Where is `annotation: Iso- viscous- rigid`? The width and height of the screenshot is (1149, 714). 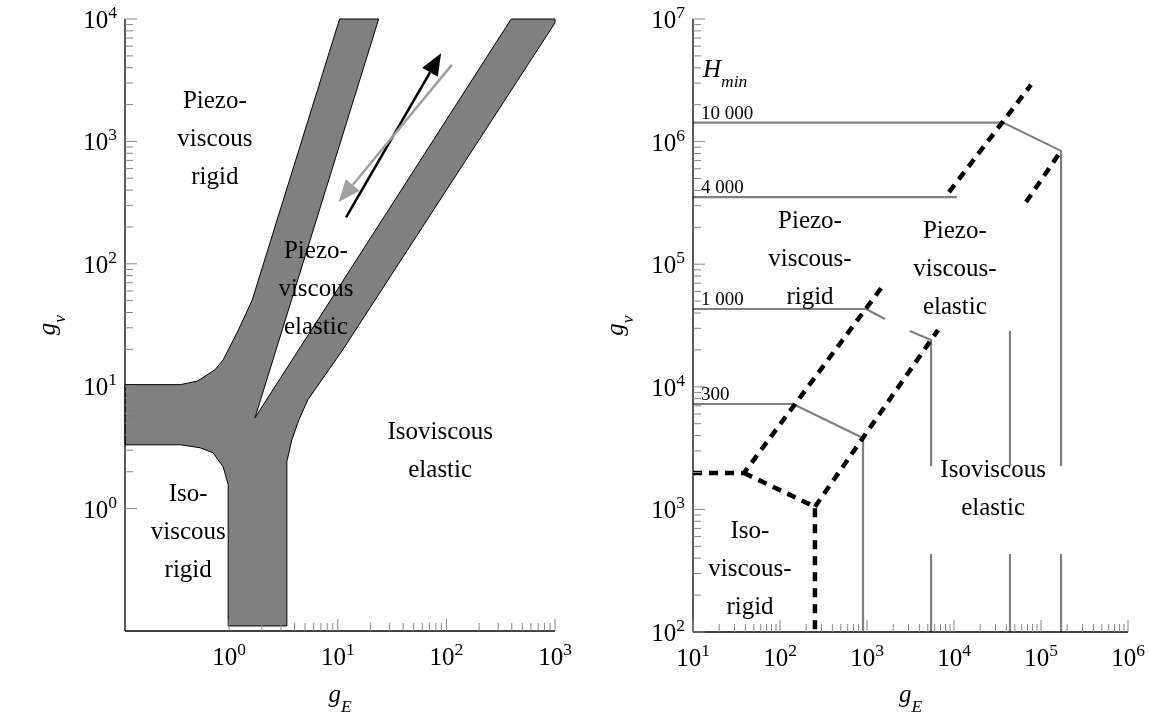 annotation: Iso- viscous- rigid is located at coordinates (750, 567).